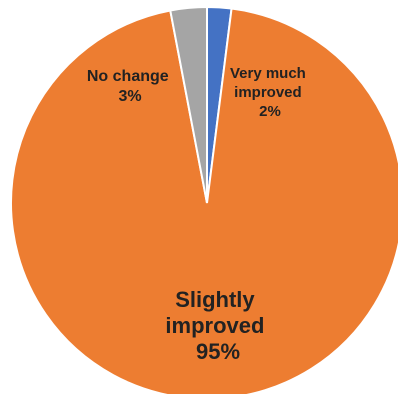 Image resolution: width=398 pixels, height=394 pixels. What do you see at coordinates (188, 104) in the screenshot?
I see `slice-no-change` at bounding box center [188, 104].